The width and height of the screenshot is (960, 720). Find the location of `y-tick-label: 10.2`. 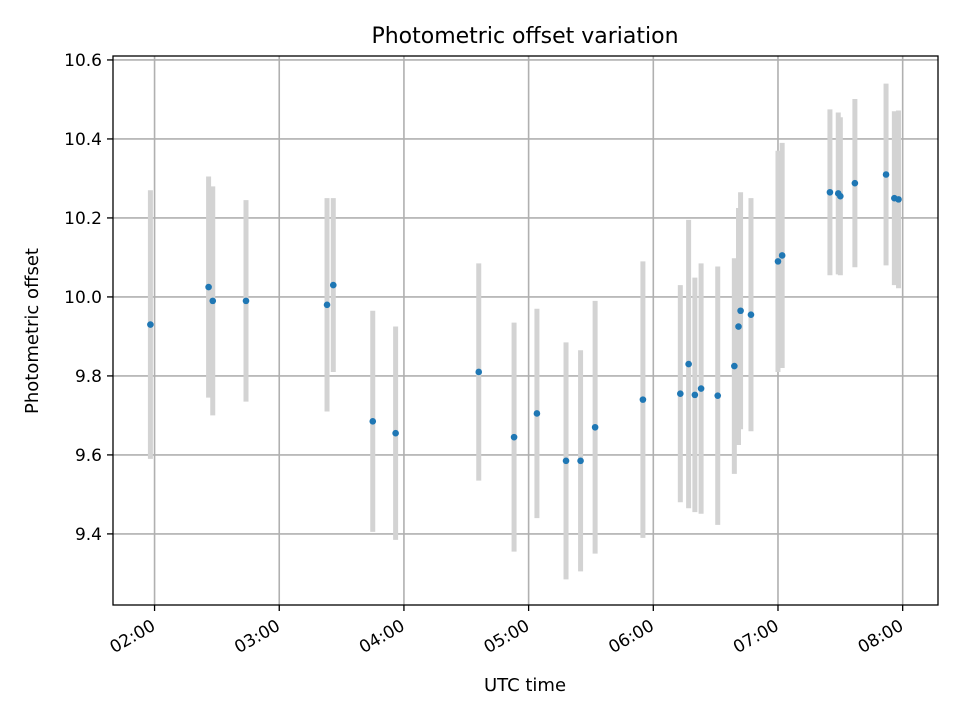

y-tick-label: 10.2 is located at coordinates (83, 219).